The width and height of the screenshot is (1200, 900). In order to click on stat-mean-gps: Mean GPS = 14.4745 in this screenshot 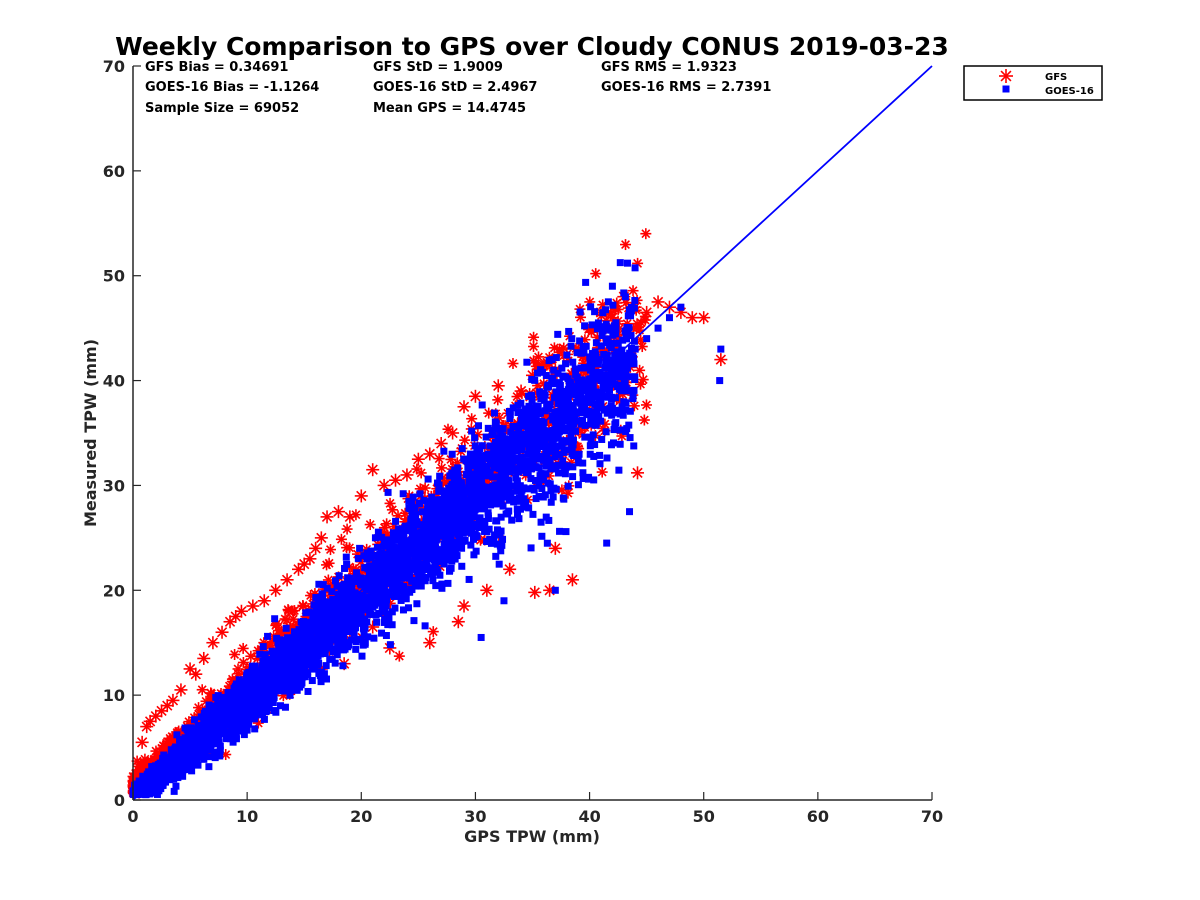, I will do `click(449, 108)`.